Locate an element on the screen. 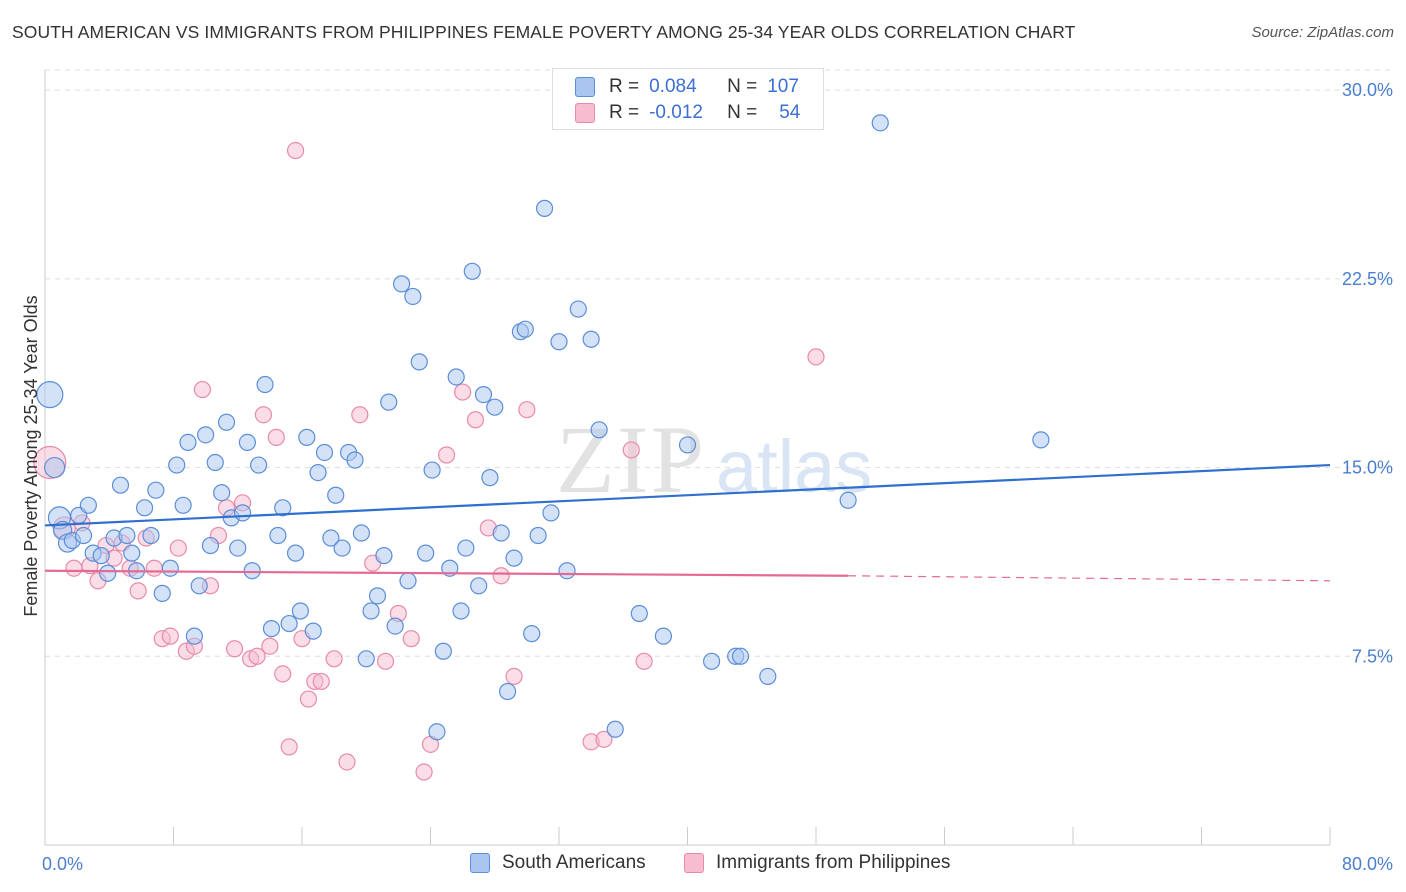 This screenshot has height=892, width=1406. trend-line-south-americans is located at coordinates (687, 495).